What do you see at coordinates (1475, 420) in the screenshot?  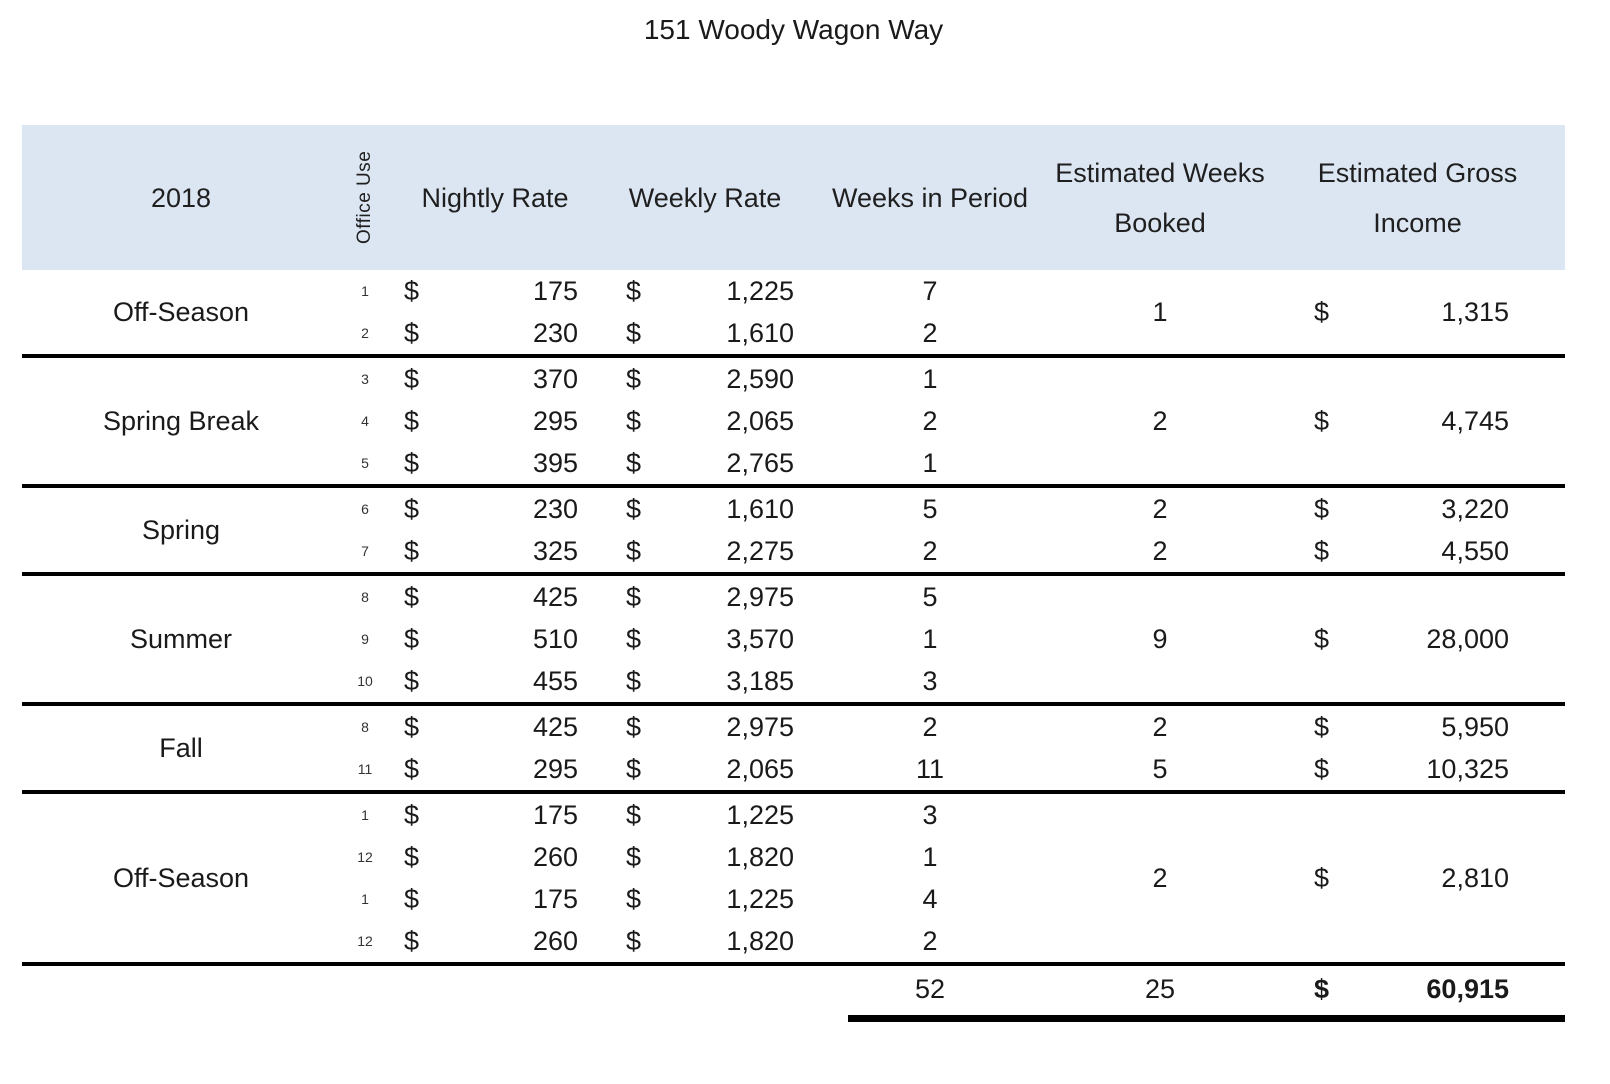 I see `amount: 4,745` at bounding box center [1475, 420].